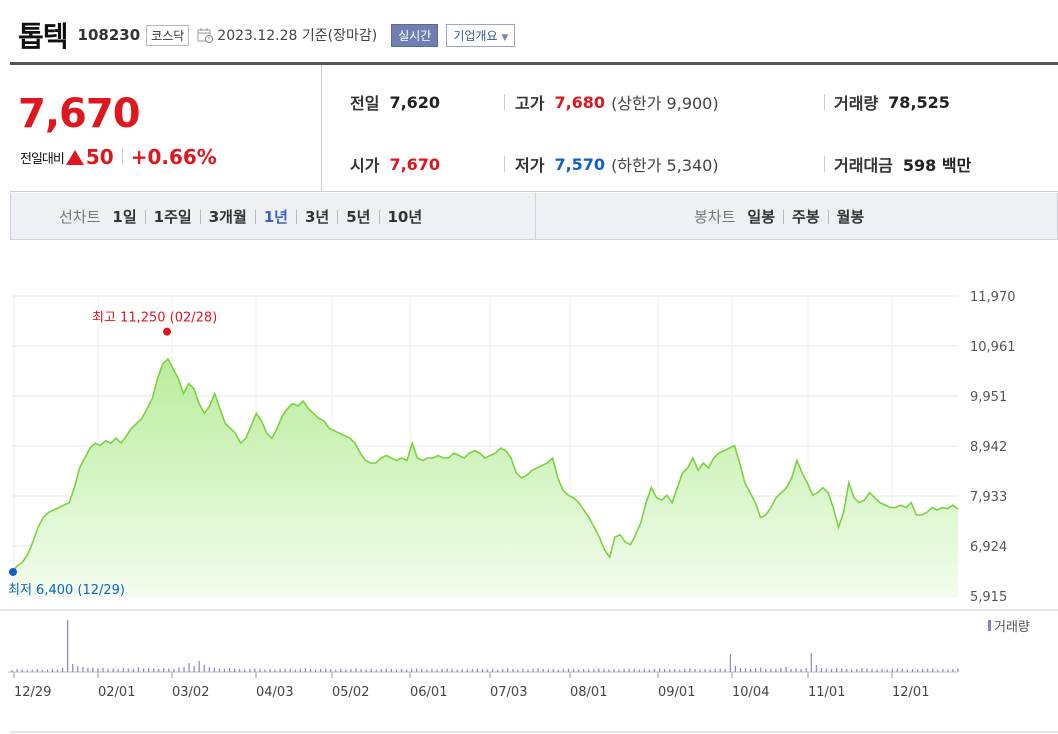 Image resolution: width=1058 pixels, height=734 pixels. I want to click on x-tick-label: 12/29, so click(32, 692).